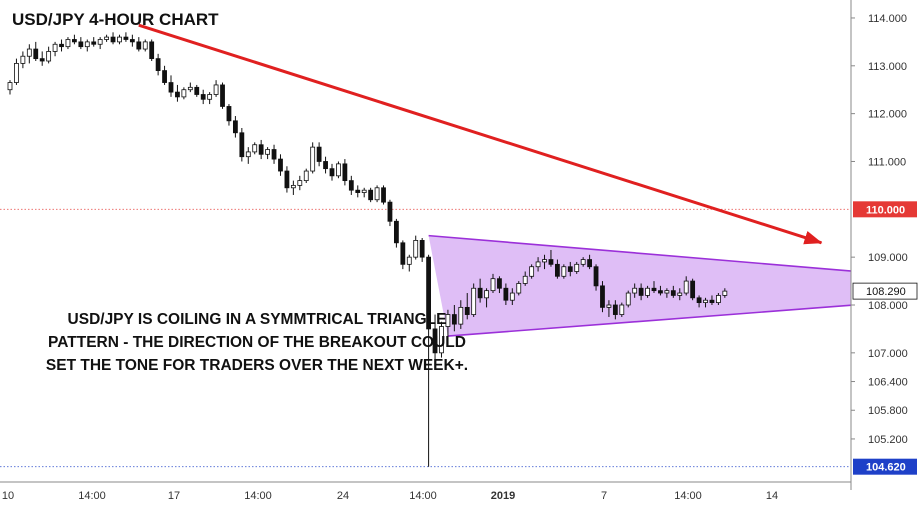  I want to click on time-tick-label: 10, so click(8, 496).